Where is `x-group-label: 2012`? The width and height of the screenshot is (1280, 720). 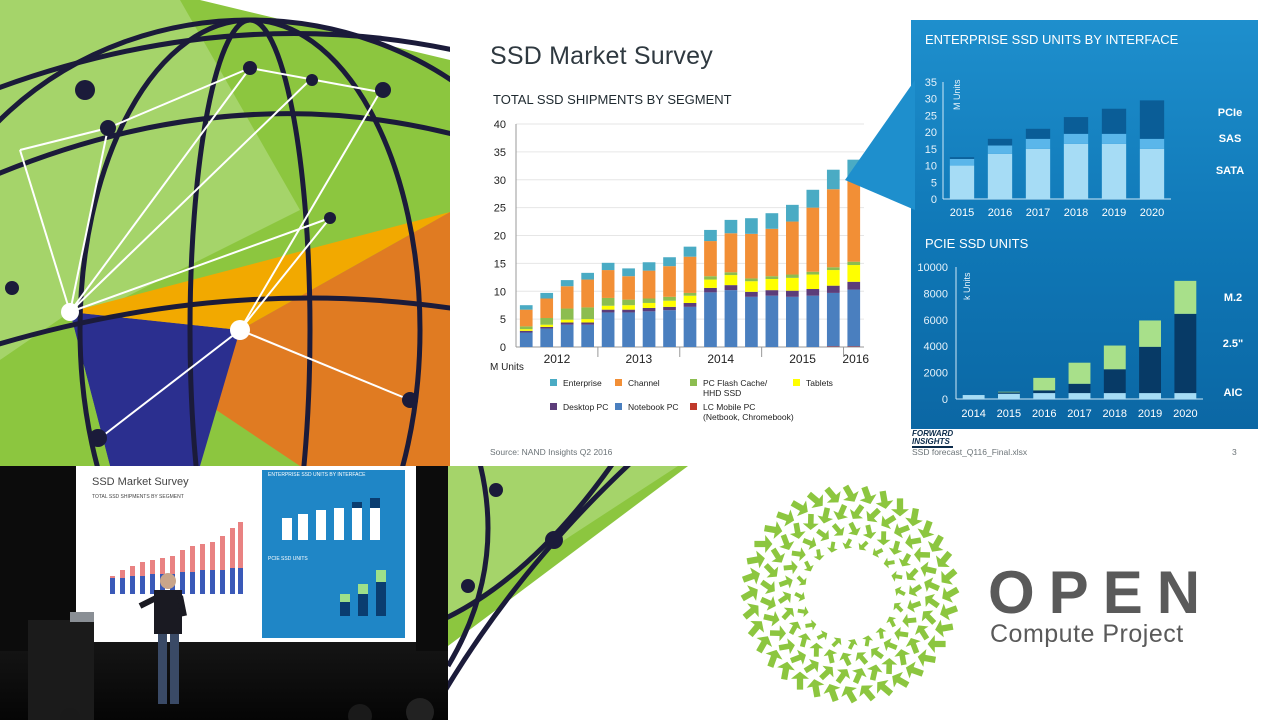
x-group-label: 2012 is located at coordinates (557, 359).